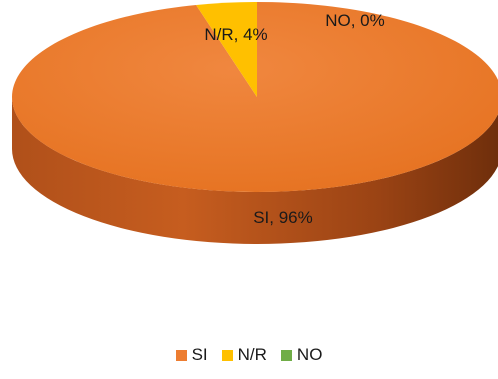  Describe the element at coordinates (283, 217) in the screenshot. I see `data-label-si: SI, 96%` at that location.